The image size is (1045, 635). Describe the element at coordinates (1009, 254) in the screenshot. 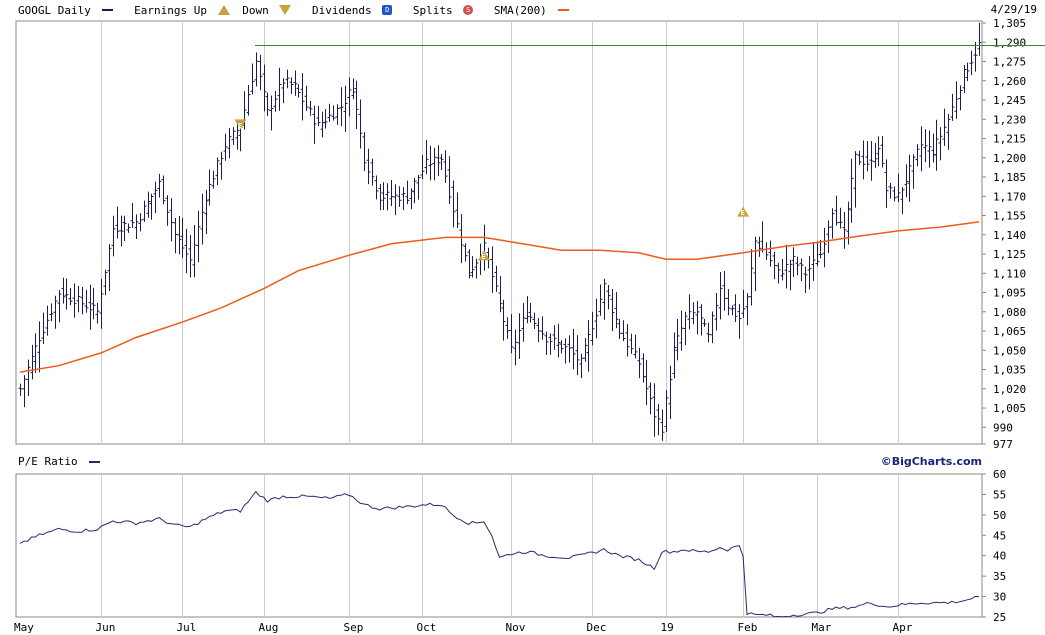

I see `price-y-tick-label: 1,125` at that location.